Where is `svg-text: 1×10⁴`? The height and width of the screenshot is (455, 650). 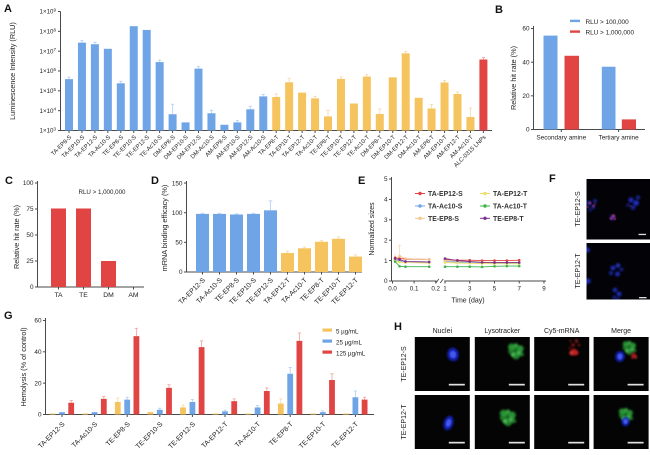 svg-text: 1×10⁴ is located at coordinates (48, 111).